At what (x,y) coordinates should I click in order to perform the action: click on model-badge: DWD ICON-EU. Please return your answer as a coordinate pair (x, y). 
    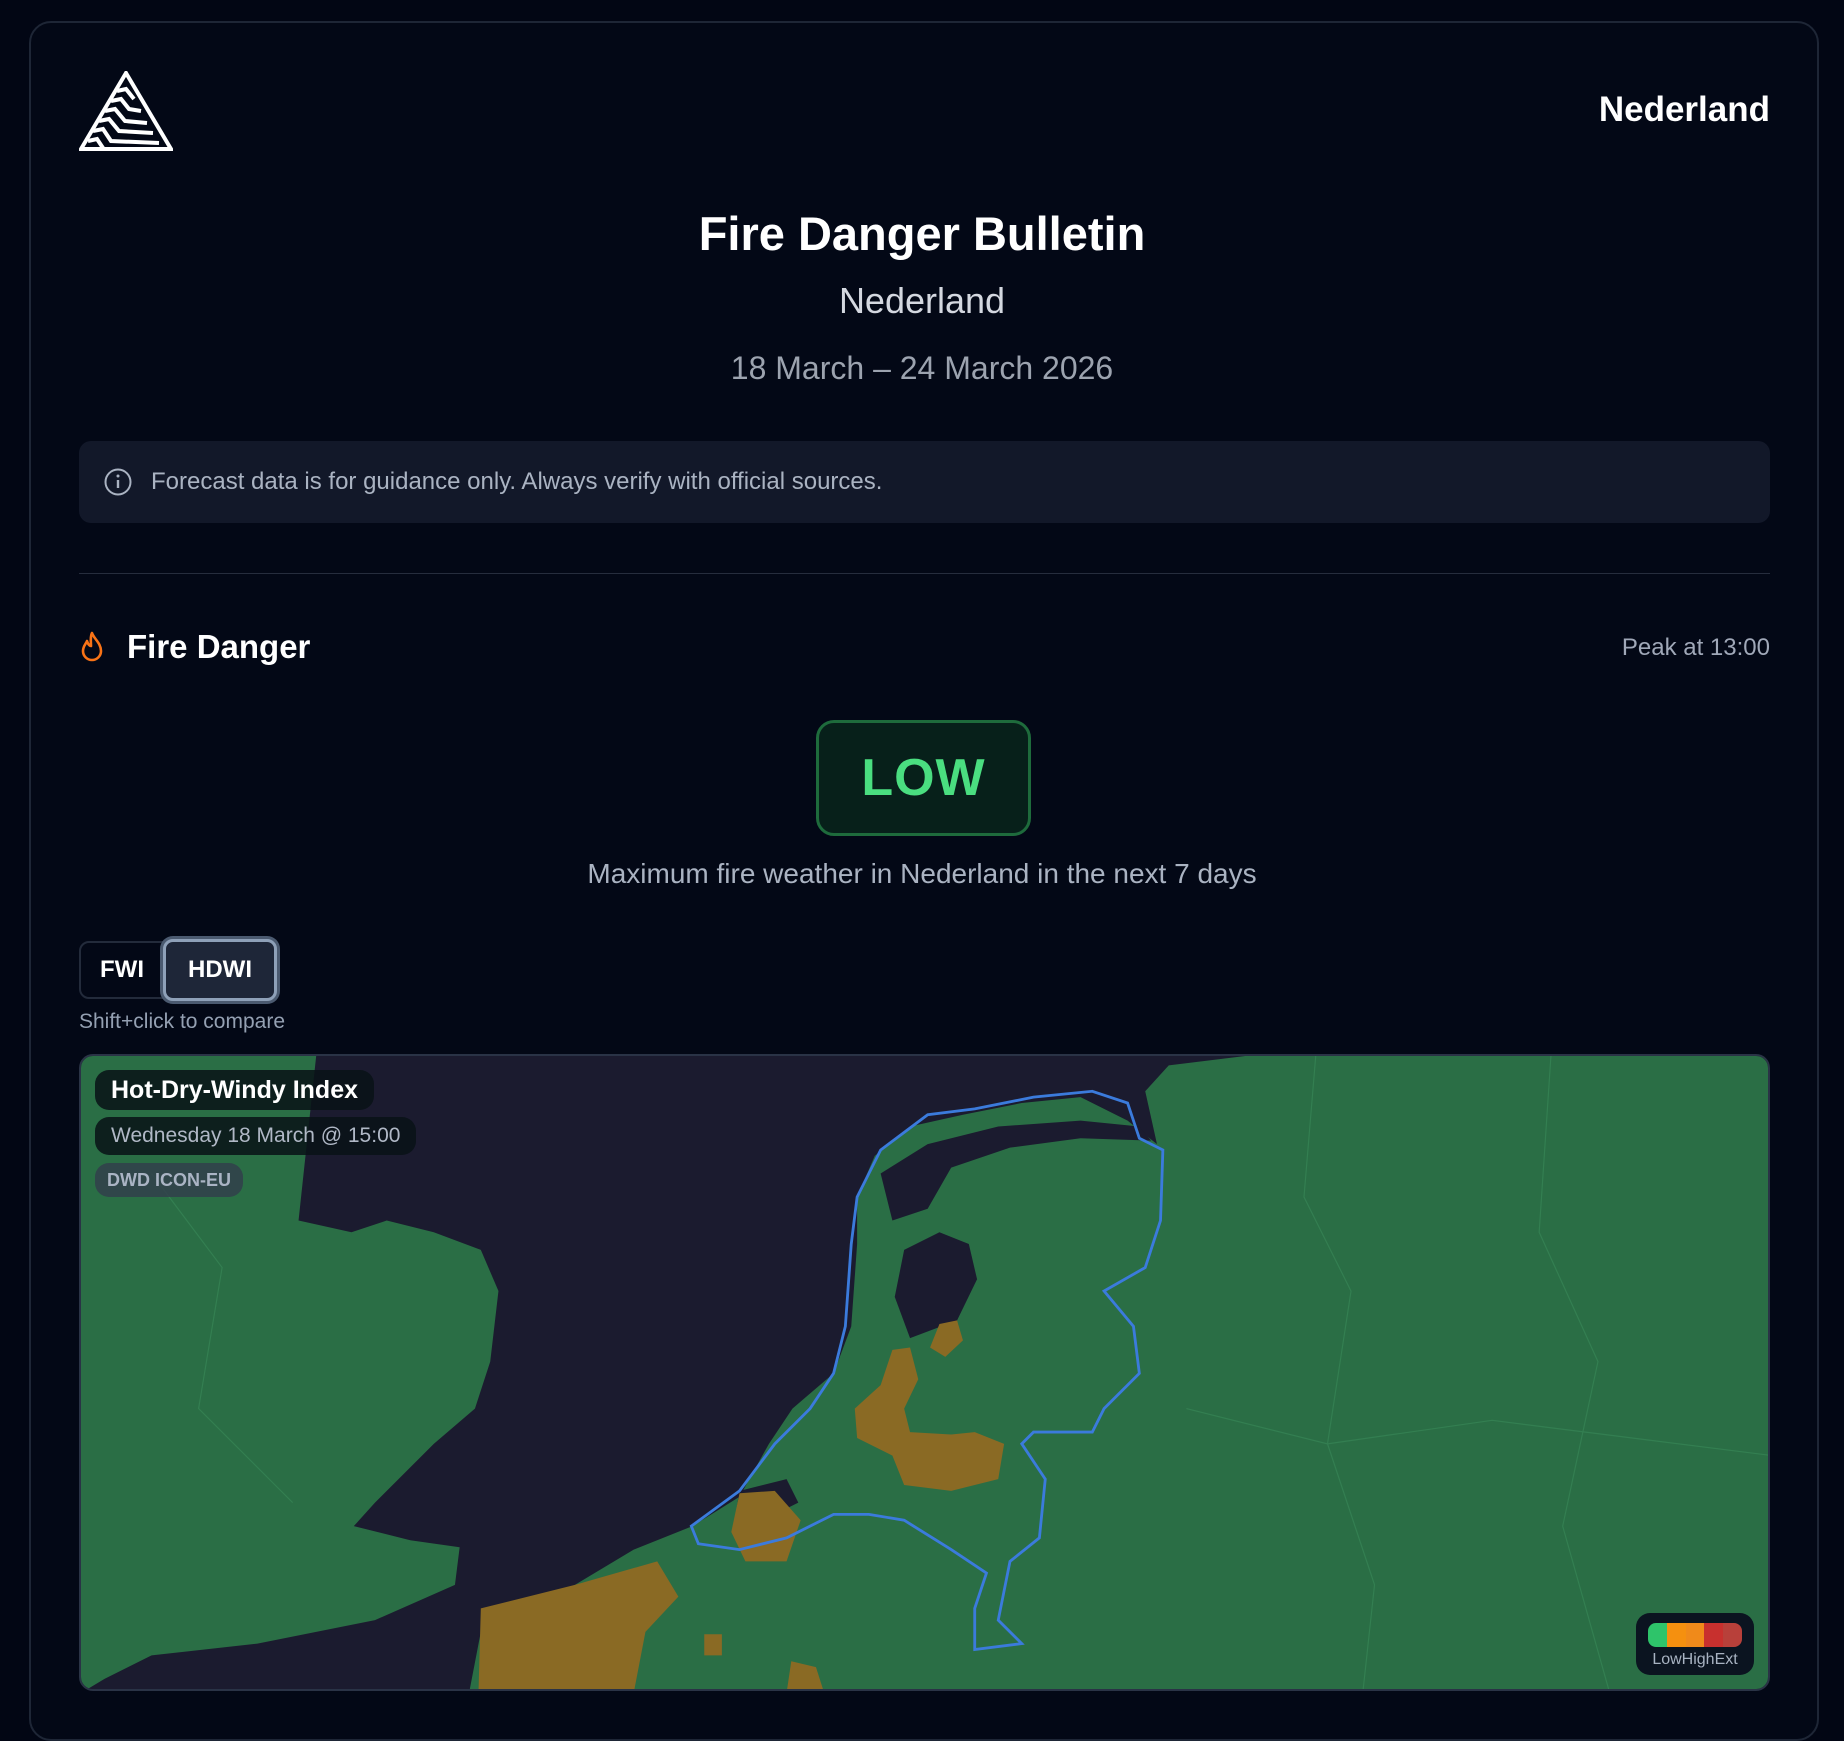
    Looking at the image, I should click on (169, 1180).